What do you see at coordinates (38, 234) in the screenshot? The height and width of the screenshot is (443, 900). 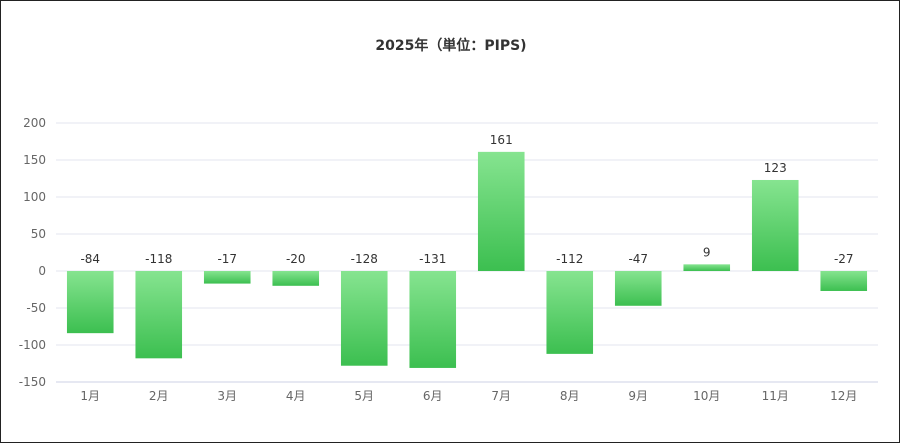 I see `y-tick-label: 50` at bounding box center [38, 234].